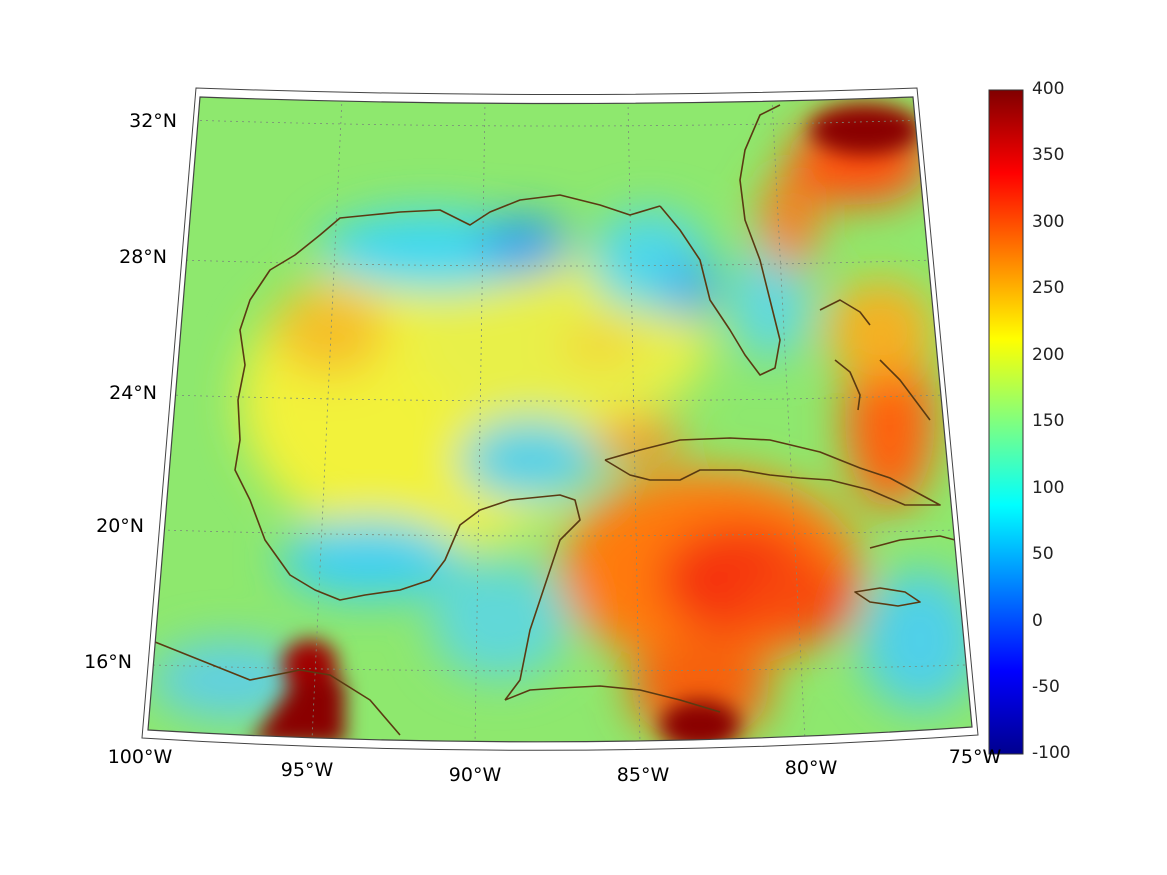  Describe the element at coordinates (153, 121) in the screenshot. I see `lat-label-32n: 32°N` at that location.